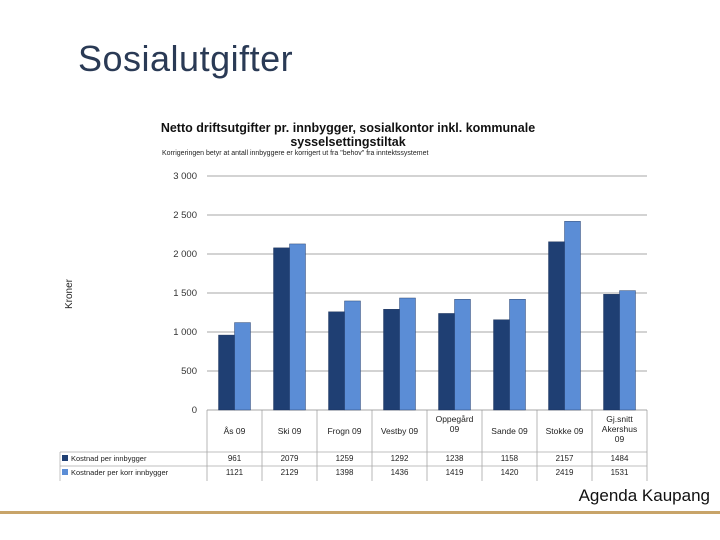 The image size is (720, 540). What do you see at coordinates (185, 215) in the screenshot?
I see `y-tick-label: 2 500` at bounding box center [185, 215].